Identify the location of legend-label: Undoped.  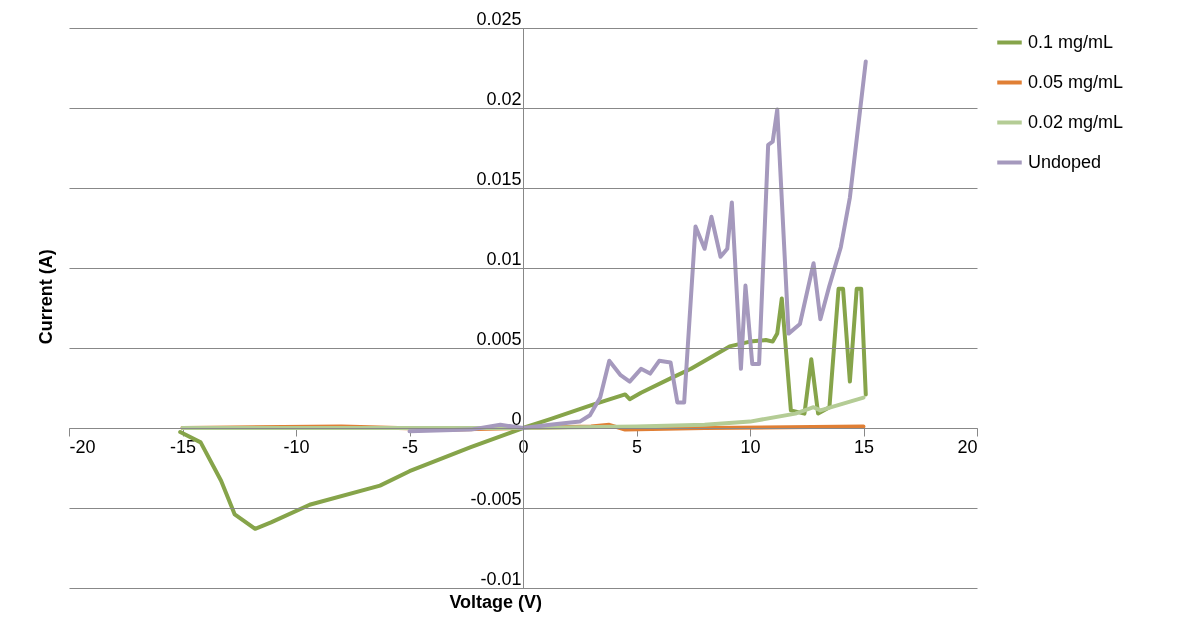
(1065, 161).